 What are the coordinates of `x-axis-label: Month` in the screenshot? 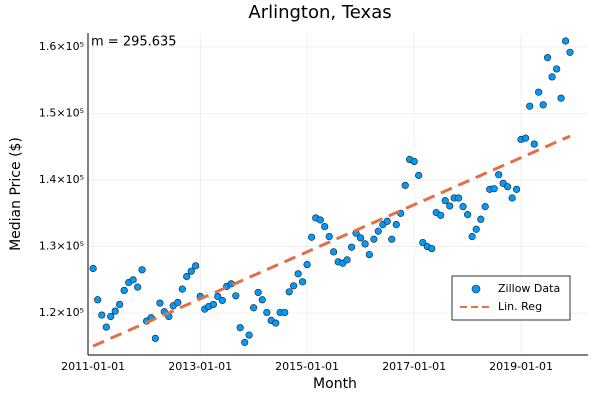 It's located at (335, 384).